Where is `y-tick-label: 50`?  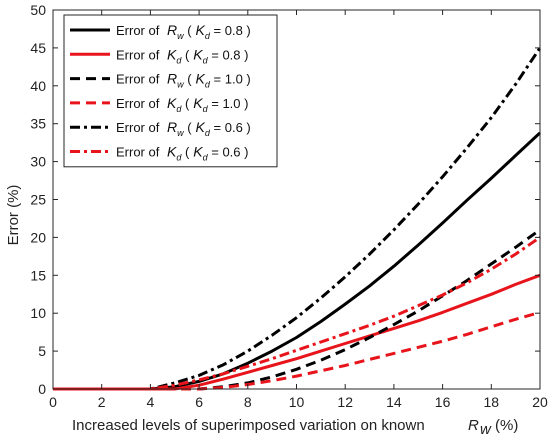 y-tick-label: 50 is located at coordinates (38, 10).